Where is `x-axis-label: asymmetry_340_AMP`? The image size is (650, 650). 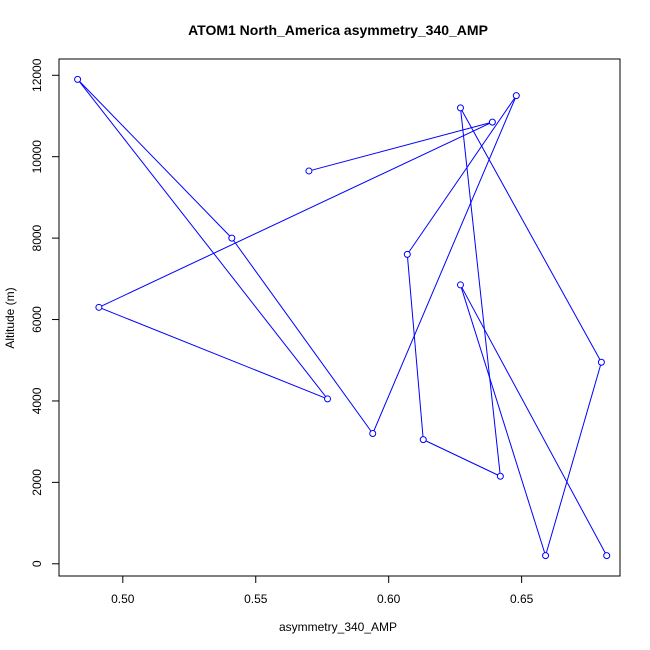 x-axis-label: asymmetry_340_AMP is located at coordinates (338, 627).